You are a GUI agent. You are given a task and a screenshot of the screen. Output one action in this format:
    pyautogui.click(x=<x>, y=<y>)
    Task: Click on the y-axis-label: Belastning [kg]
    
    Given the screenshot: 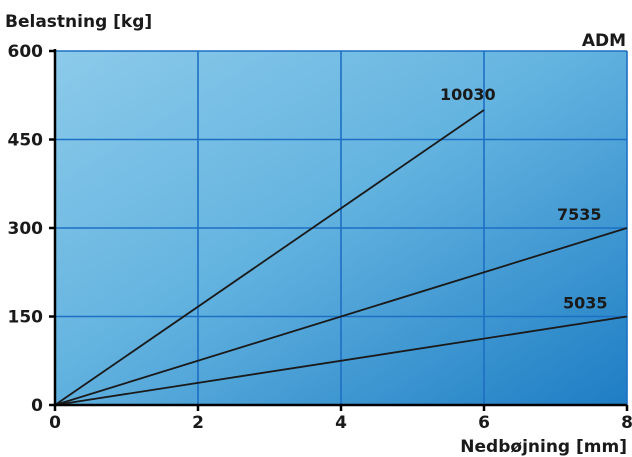 What is the action you would take?
    pyautogui.click(x=78, y=22)
    